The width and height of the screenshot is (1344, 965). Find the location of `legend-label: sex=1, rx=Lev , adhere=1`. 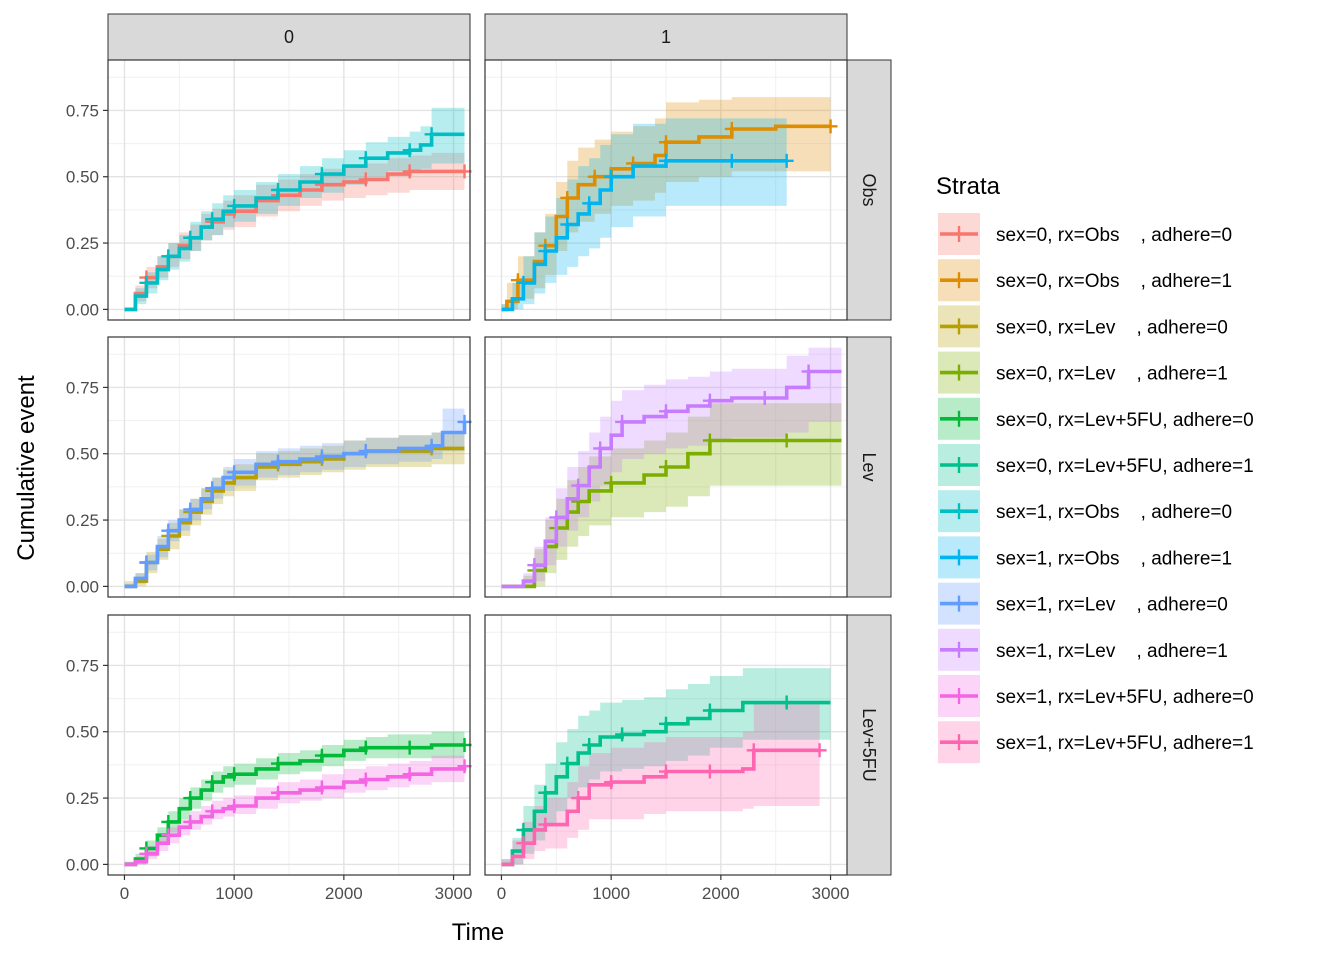

legend-label: sex=1, rx=Lev , adhere=1 is located at coordinates (1112, 651).